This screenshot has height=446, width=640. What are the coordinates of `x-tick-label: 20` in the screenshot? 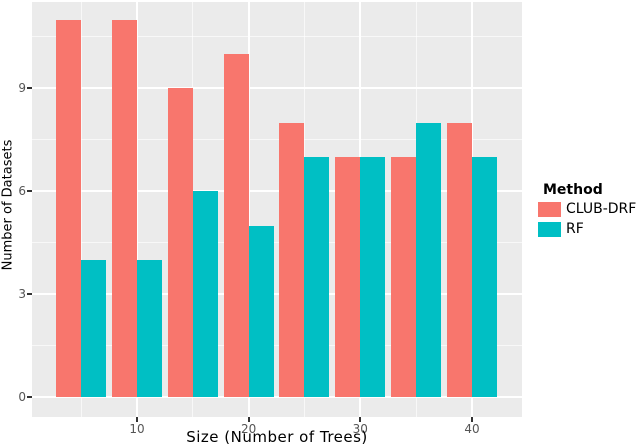 It's located at (248, 429).